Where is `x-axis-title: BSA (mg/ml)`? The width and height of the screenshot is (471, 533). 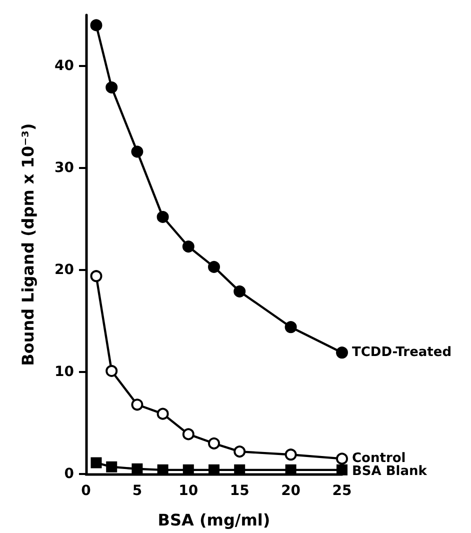
x-axis-title: BSA (mg/ml) is located at coordinates (214, 520).